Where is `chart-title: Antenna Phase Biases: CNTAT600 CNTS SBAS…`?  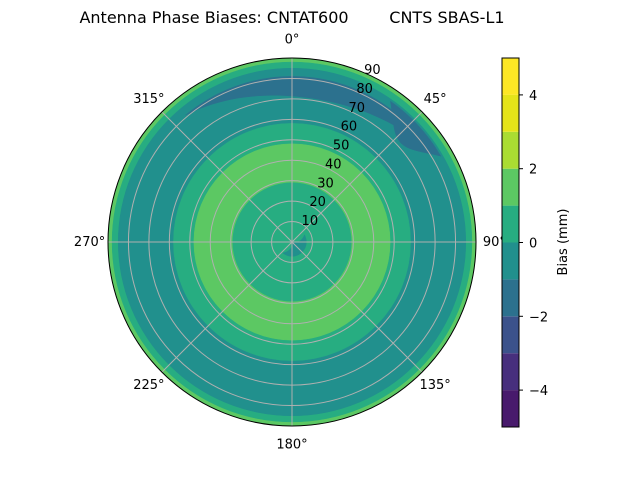 chart-title: Antenna Phase Biases: CNTAT600 CNTS SBAS… is located at coordinates (291, 17).